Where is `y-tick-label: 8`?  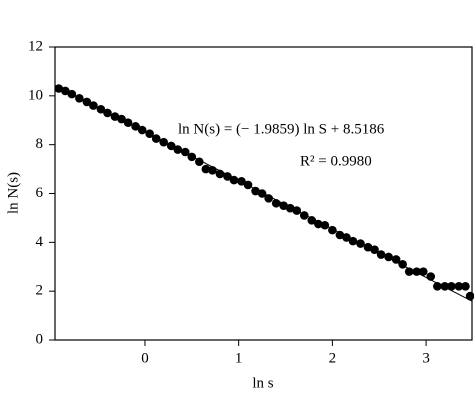
y-tick-label: 8 is located at coordinates (40, 144).